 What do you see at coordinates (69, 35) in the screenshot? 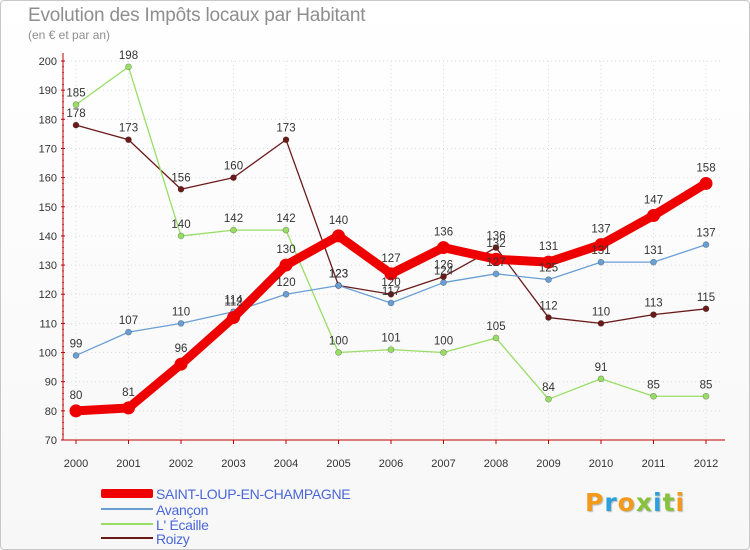
I see `chart-subtitle: (en € et par an)` at bounding box center [69, 35].